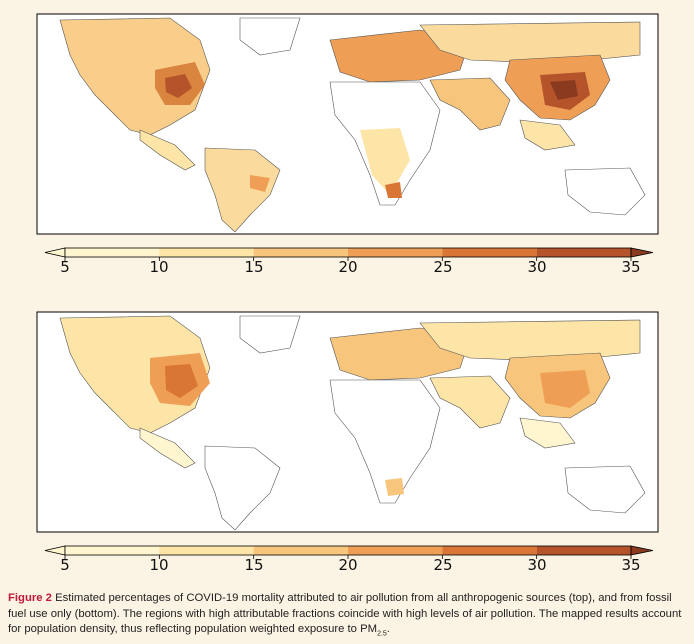 This screenshot has width=694, height=644. Describe the element at coordinates (393, 190) in the screenshot. I see `top-south-africa-hotspot` at that location.